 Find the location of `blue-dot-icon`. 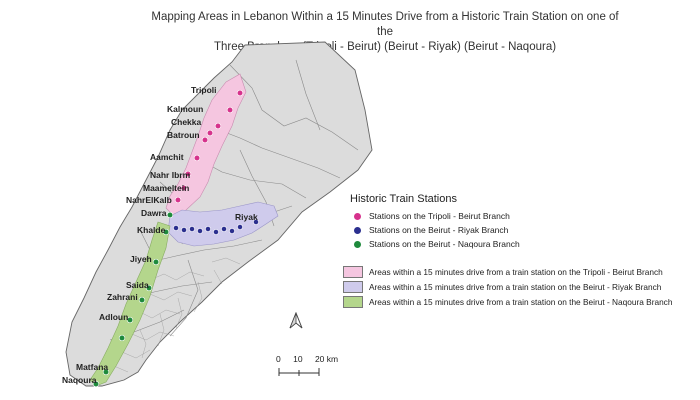

blue-dot-icon is located at coordinates (357, 230).